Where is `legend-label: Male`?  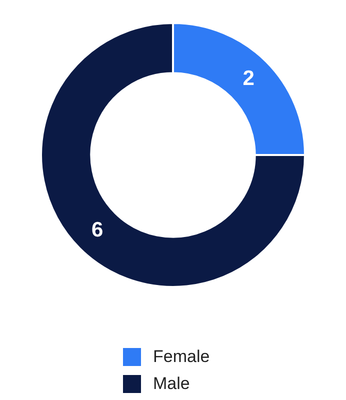
legend-label: Male is located at coordinates (171, 384).